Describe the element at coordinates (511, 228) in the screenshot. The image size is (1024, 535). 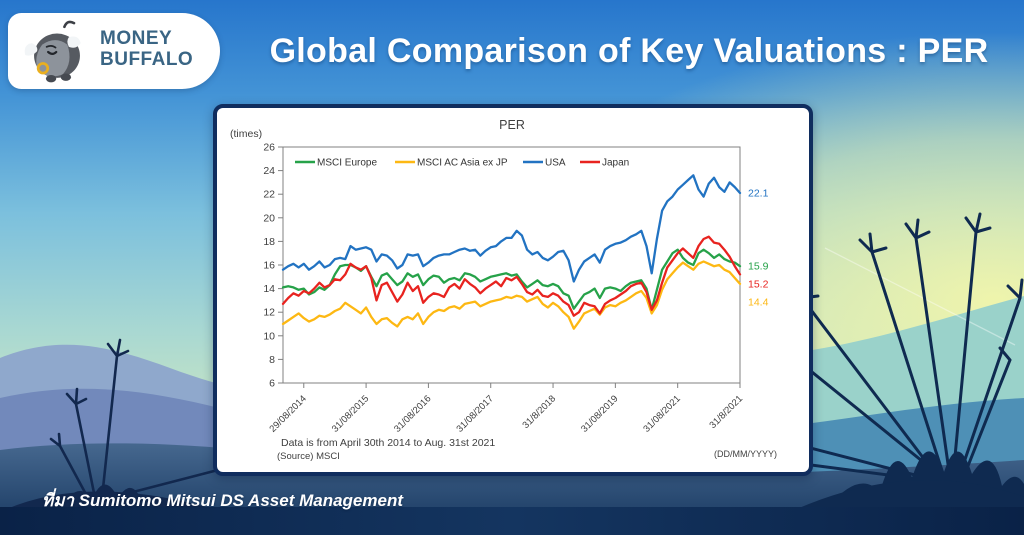
I see `series-line-usa` at that location.